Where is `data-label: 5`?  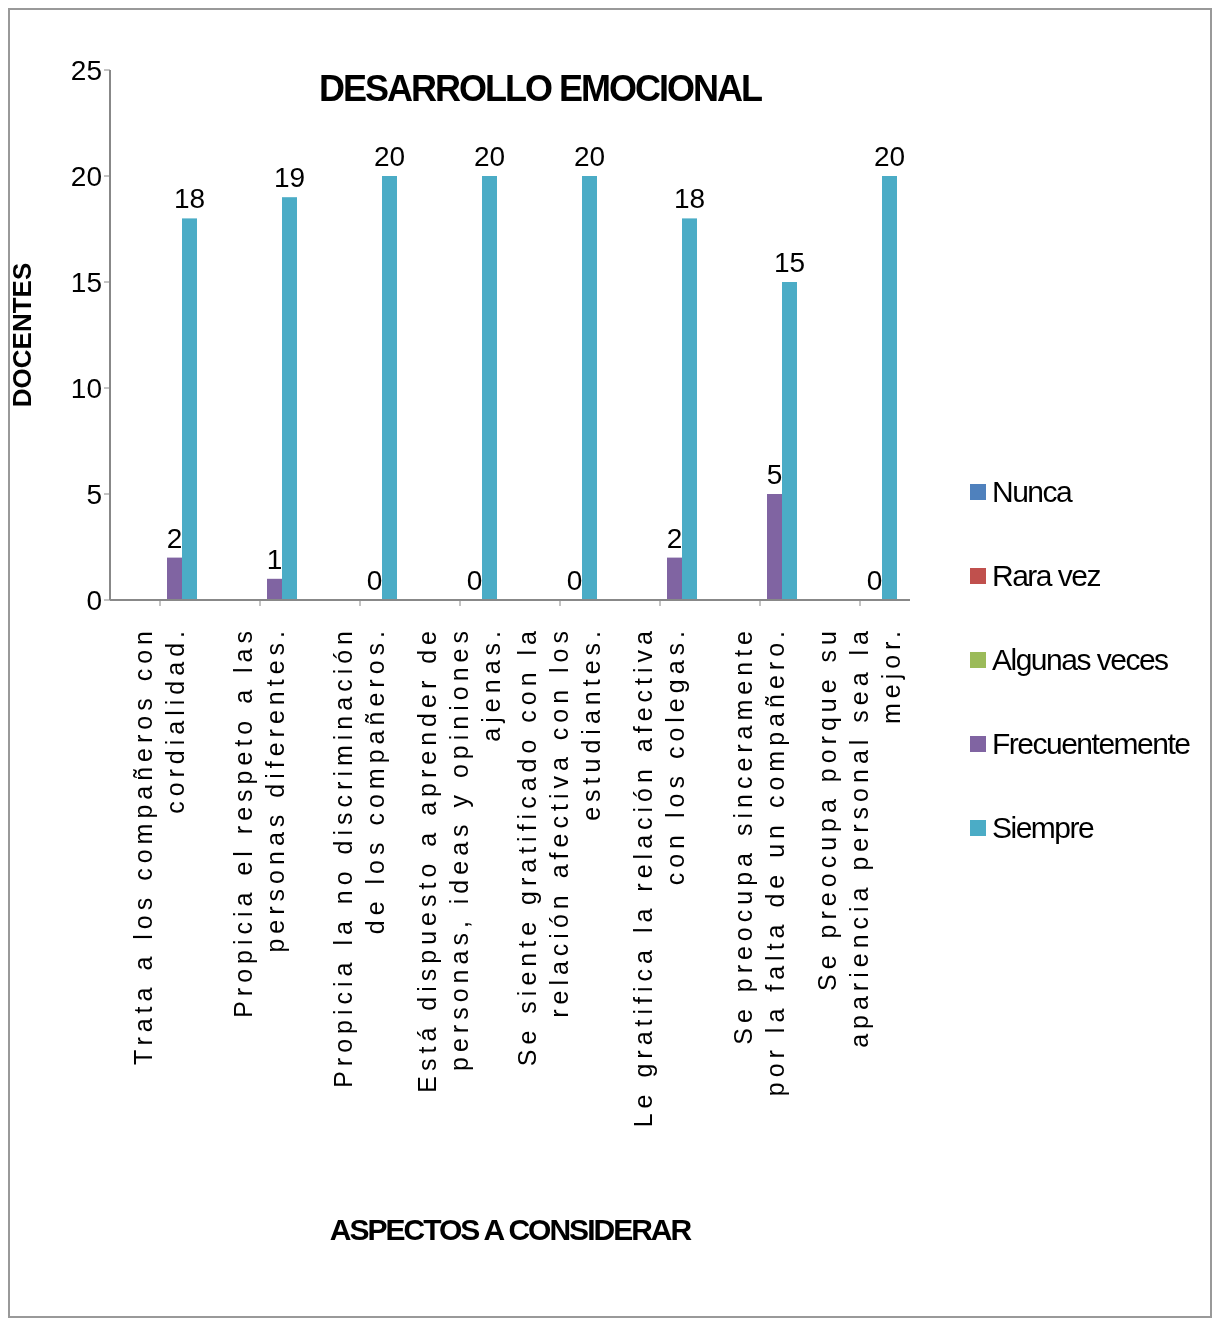 data-label: 5 is located at coordinates (774, 474).